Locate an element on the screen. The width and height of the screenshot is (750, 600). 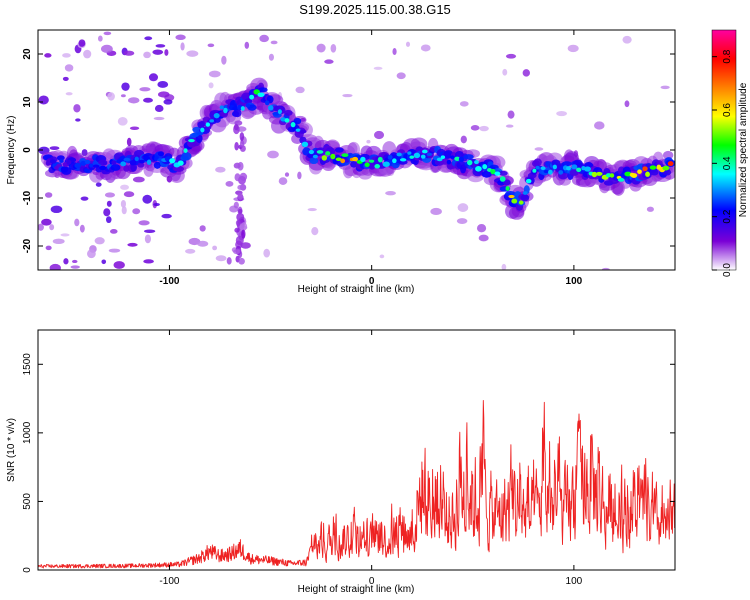
colorbar-tick-label: 0.6 is located at coordinates (727, 110).